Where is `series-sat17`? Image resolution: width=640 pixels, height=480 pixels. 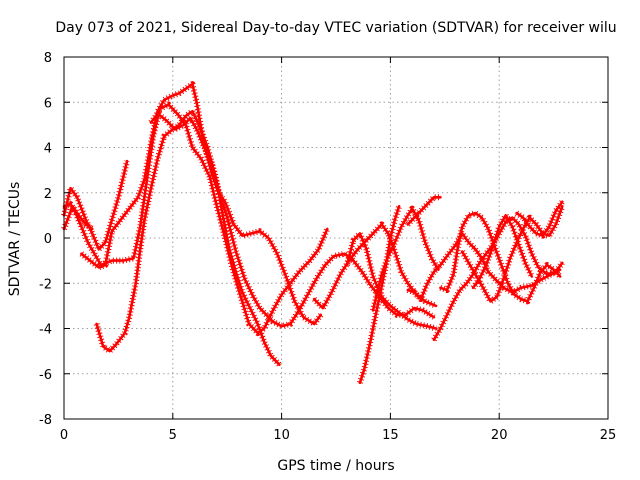
series-sat17 is located at coordinates (539, 219).